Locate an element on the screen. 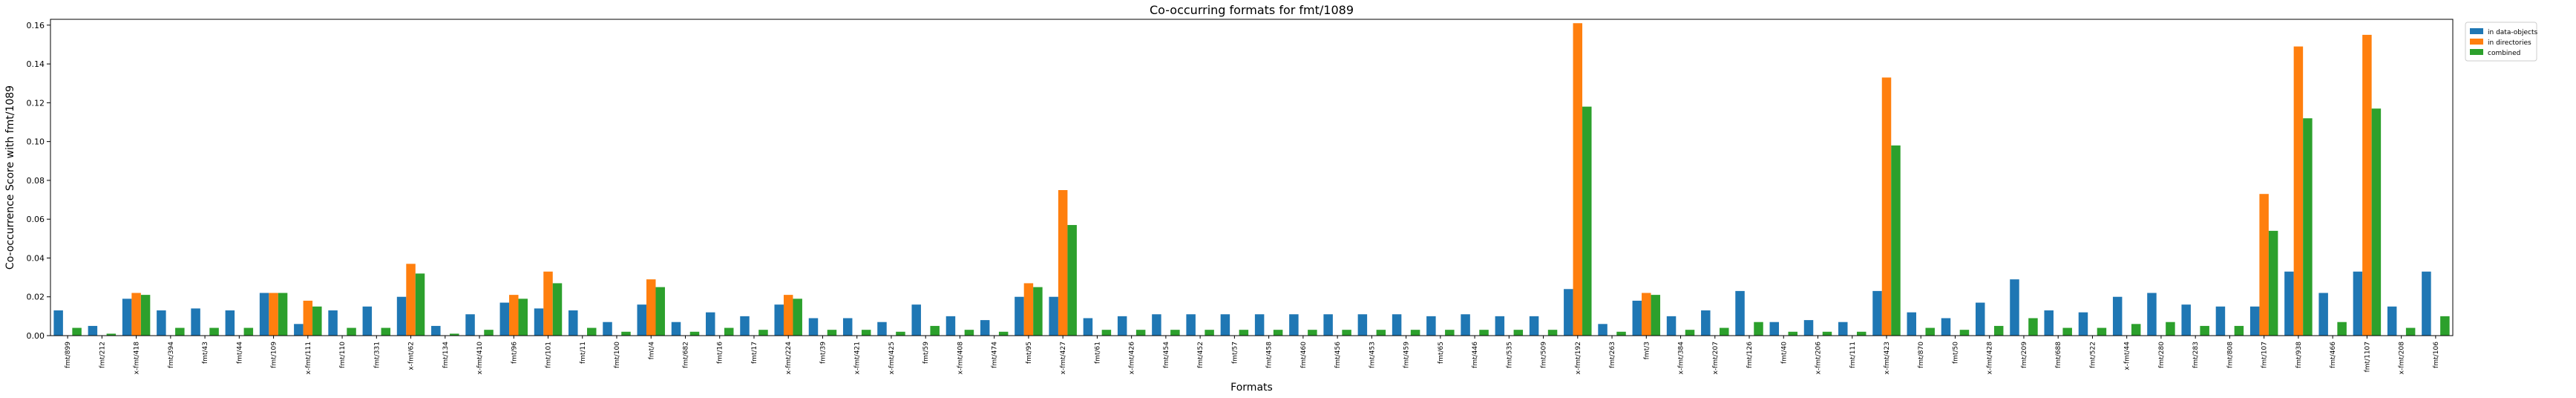 The image size is (2576, 398). y-axis: 0.00 0.02 0.04 0.06 0.08 0.10 0.12 0.14 0.16 is located at coordinates (38, 181).